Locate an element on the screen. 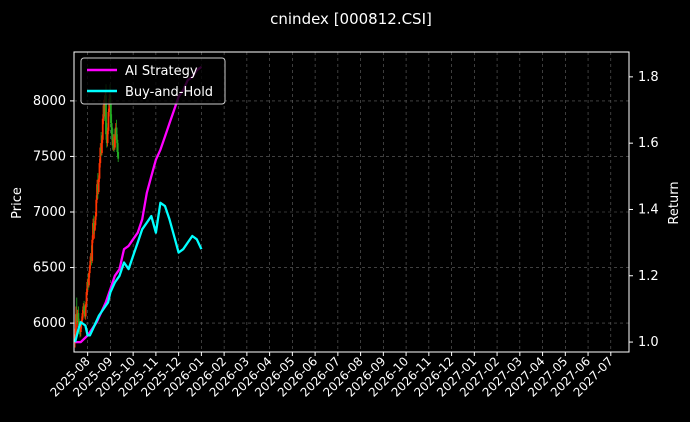  legend: AI Strategy Buy-and-Hold is located at coordinates (153, 81).